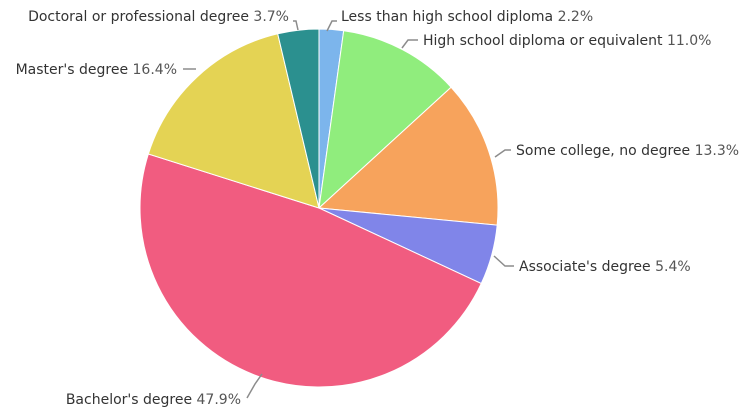 The image size is (750, 415). Describe the element at coordinates (155, 70) in the screenshot. I see `data-label-value: 16.4%` at that location.